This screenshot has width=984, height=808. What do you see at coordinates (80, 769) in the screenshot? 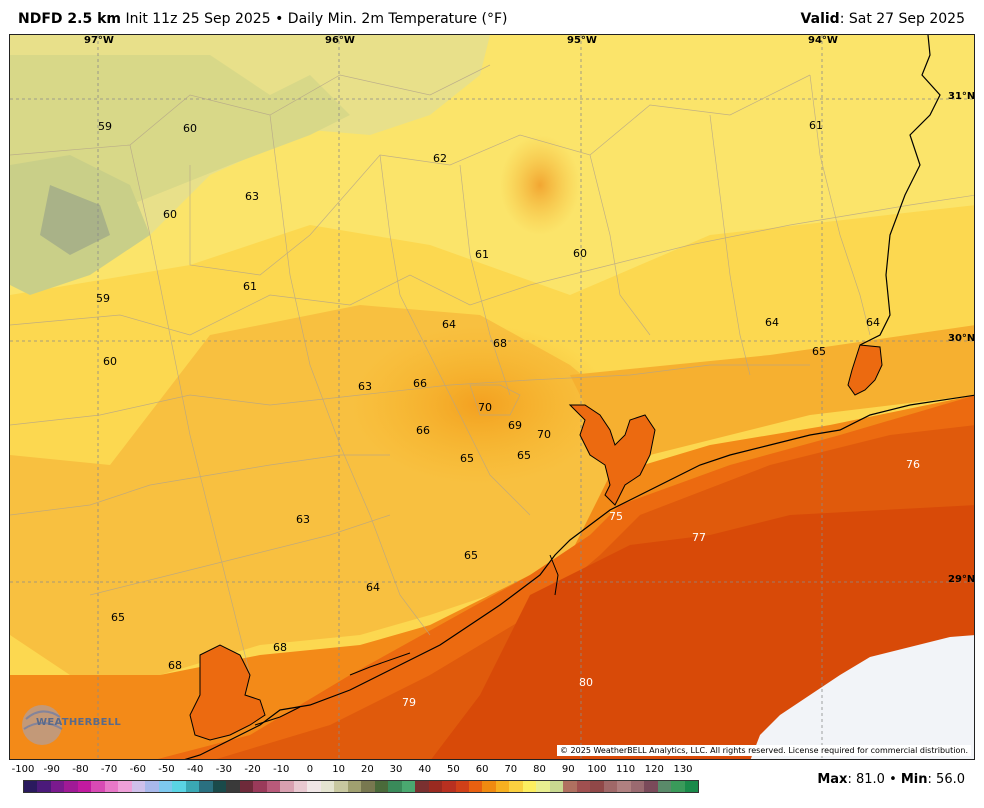
I see `scale-tick-label: -80` at bounding box center [80, 769].